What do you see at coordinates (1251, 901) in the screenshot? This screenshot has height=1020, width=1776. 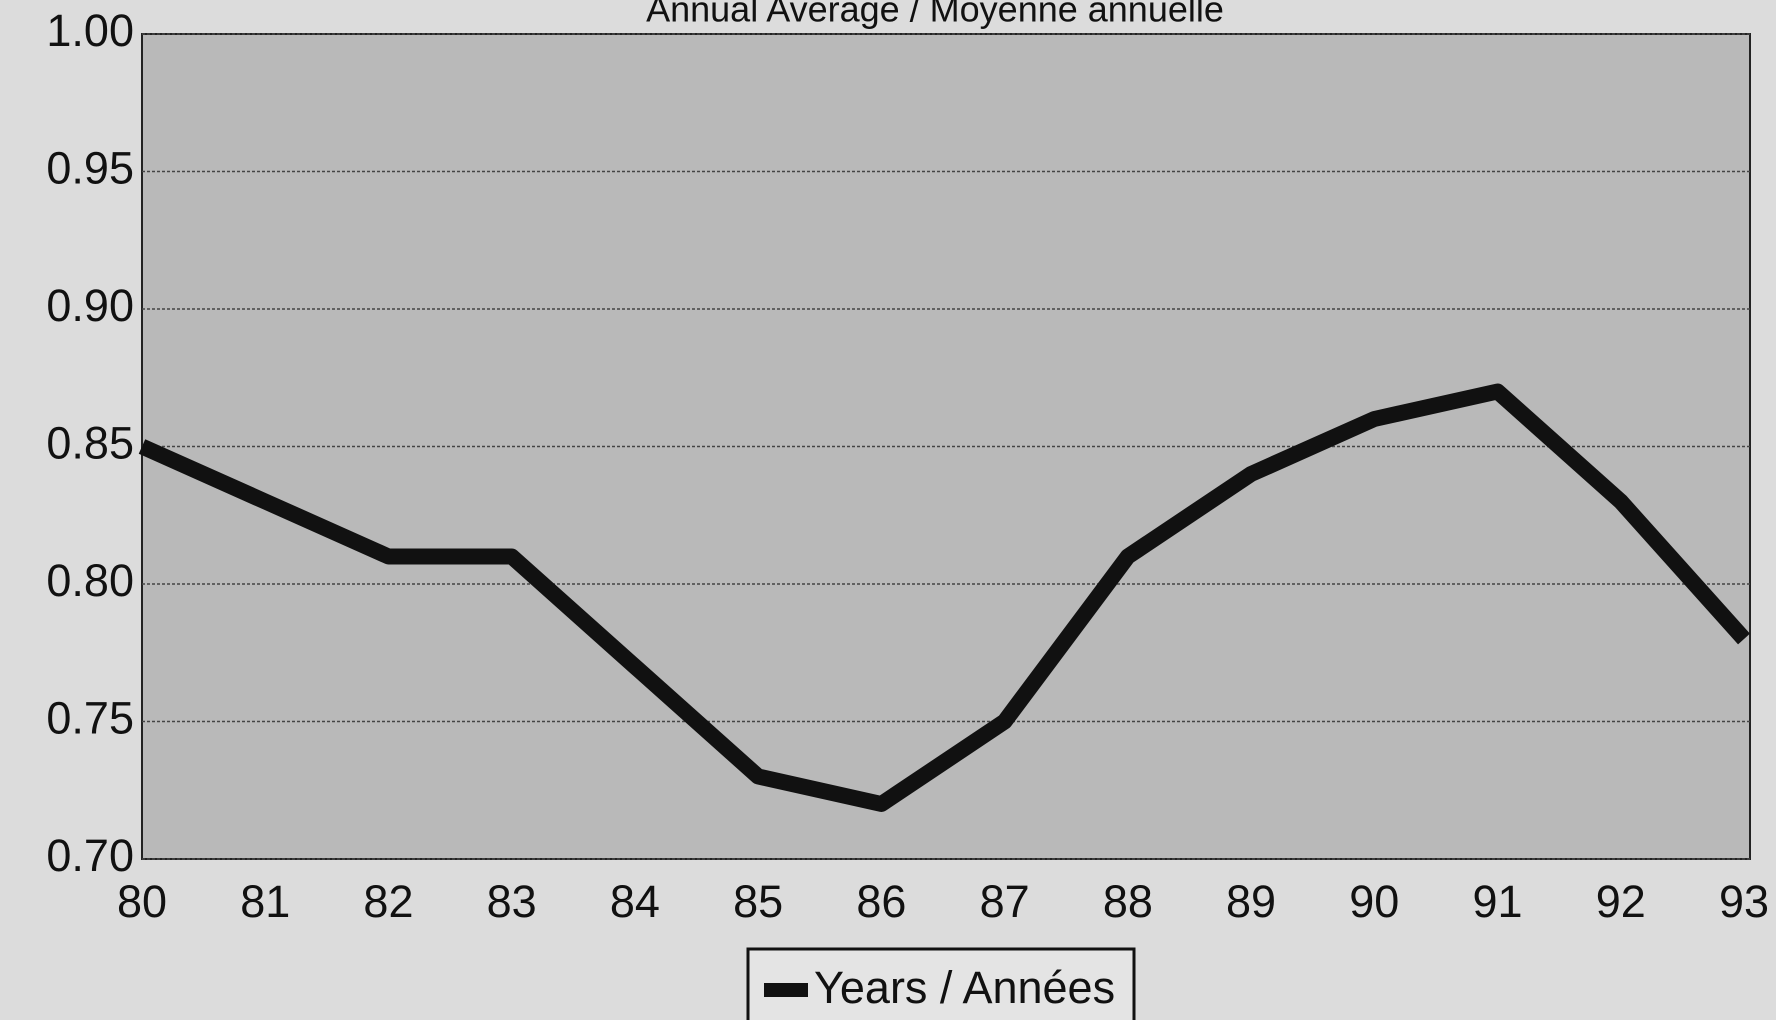 I see `x-tick-label: 89` at bounding box center [1251, 901].